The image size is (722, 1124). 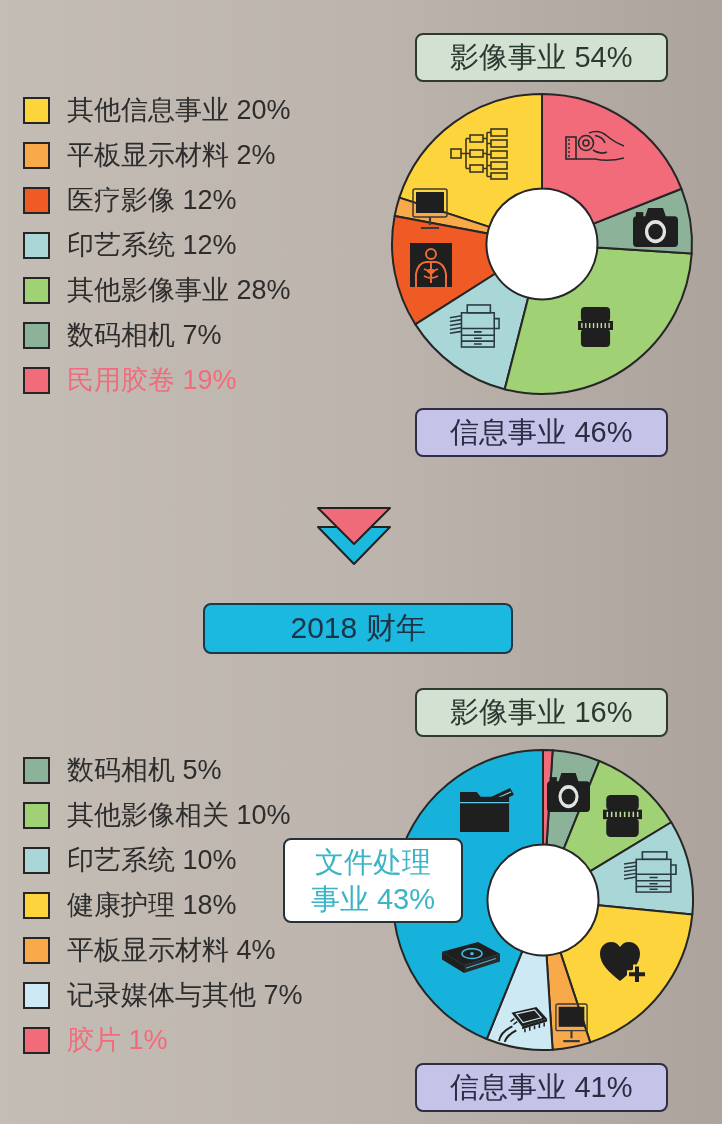 What do you see at coordinates (152, 380) in the screenshot?
I see `legend-label: 民用胶卷 19%` at bounding box center [152, 380].